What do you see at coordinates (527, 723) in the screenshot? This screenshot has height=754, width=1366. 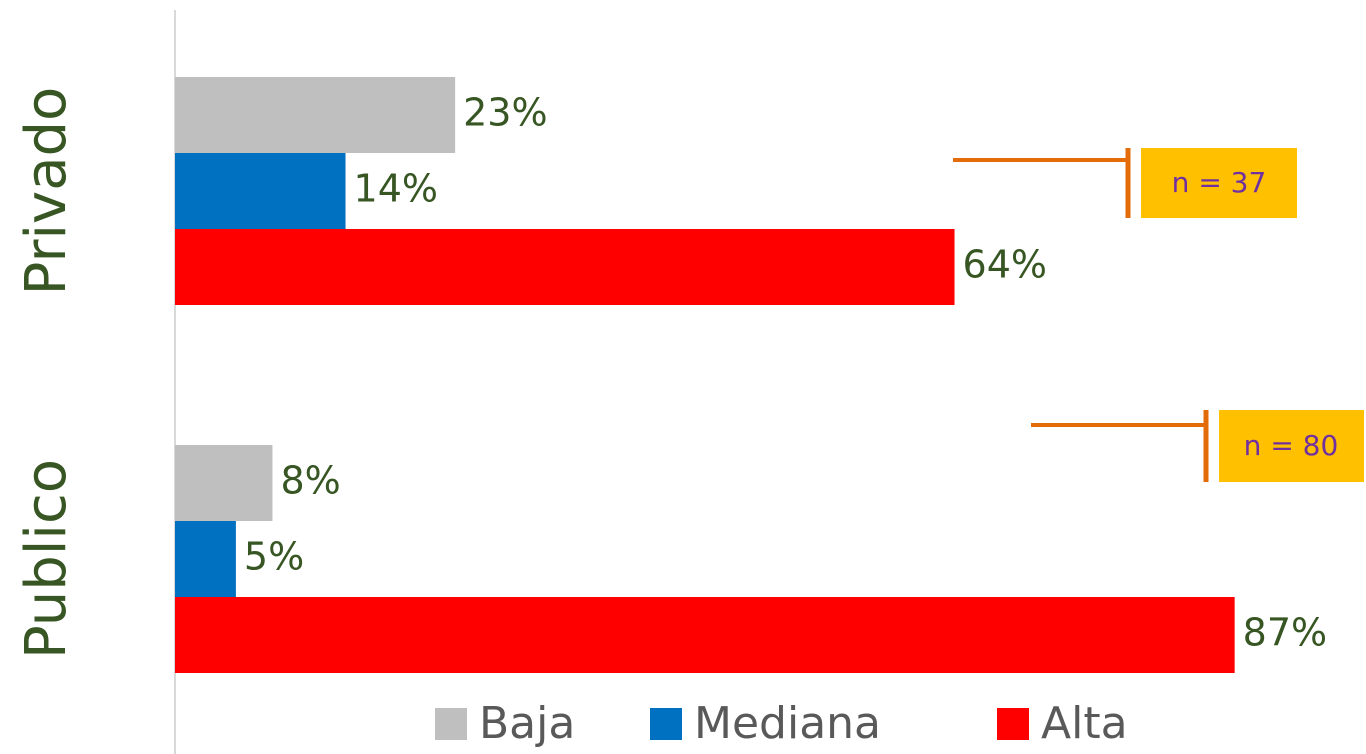 I see `legend-label: Baja` at bounding box center [527, 723].